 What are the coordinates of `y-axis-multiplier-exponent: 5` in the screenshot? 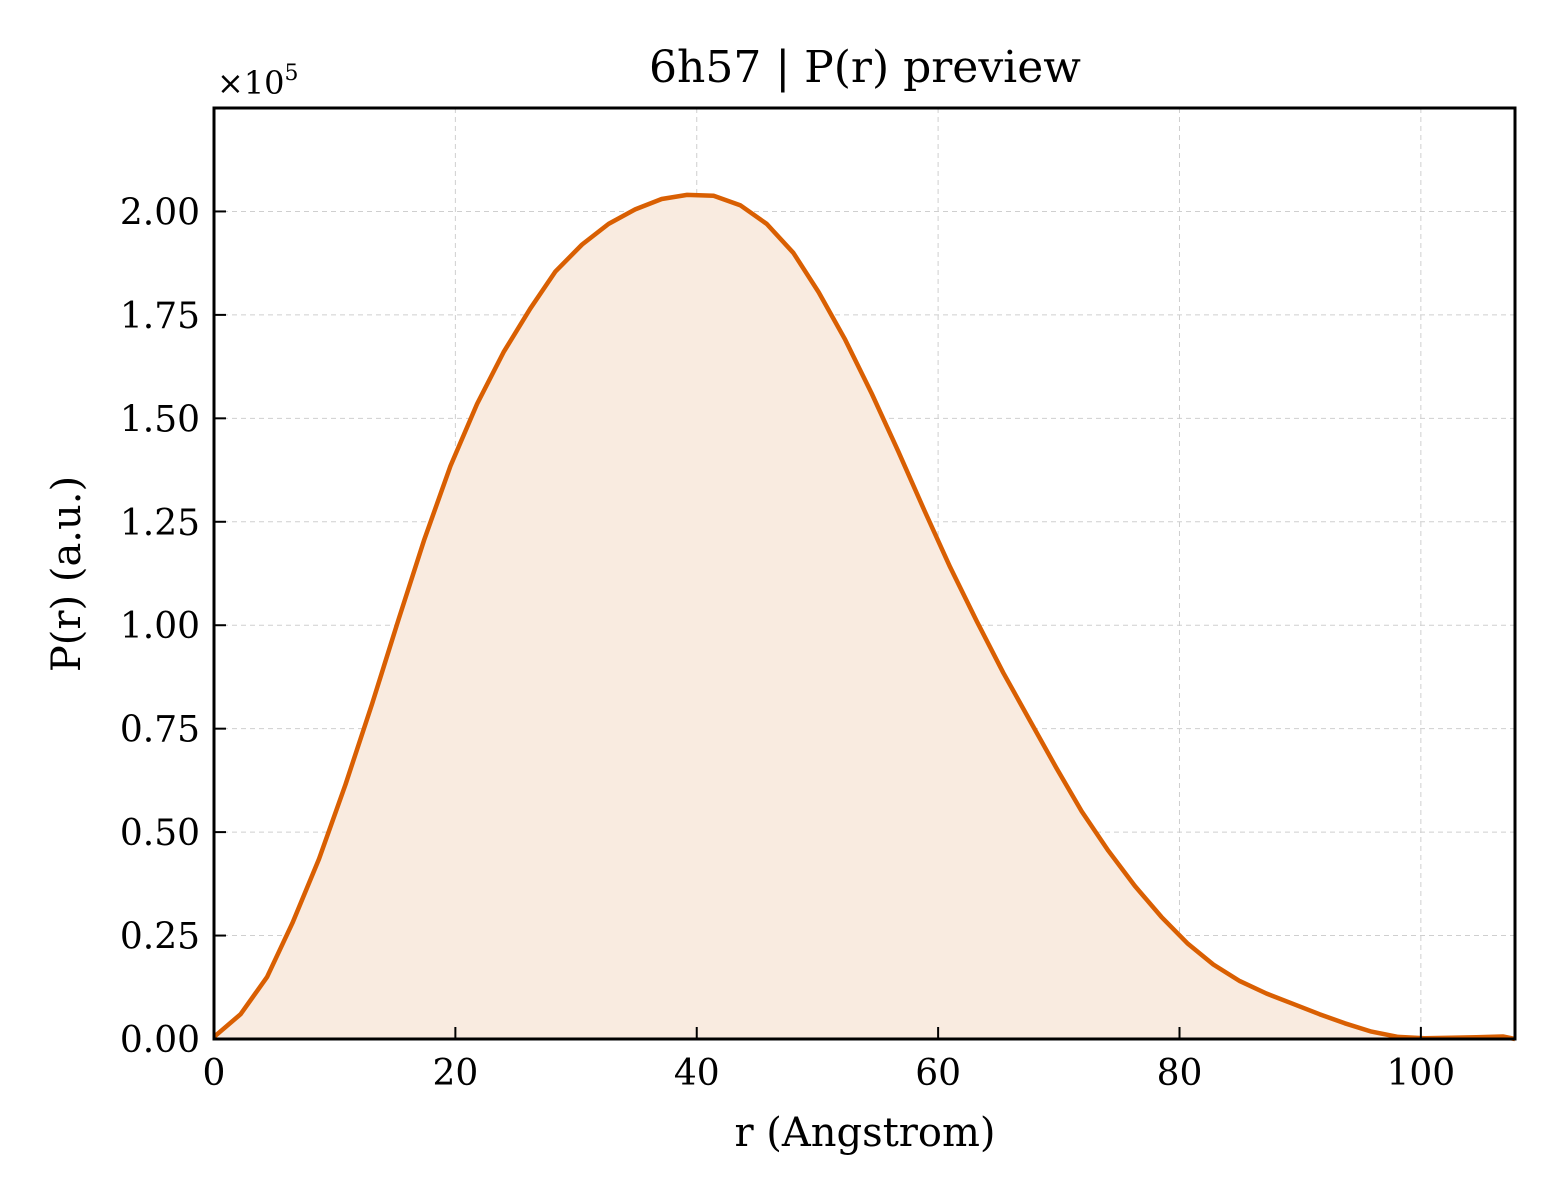 It's located at (292, 73).